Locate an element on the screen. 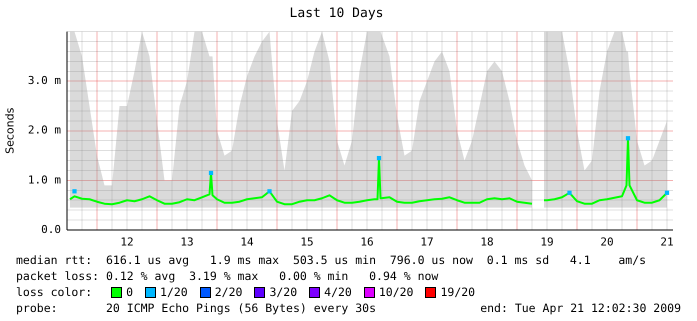 This screenshot has width=697, height=321. legend-label: 1/20 is located at coordinates (174, 292).